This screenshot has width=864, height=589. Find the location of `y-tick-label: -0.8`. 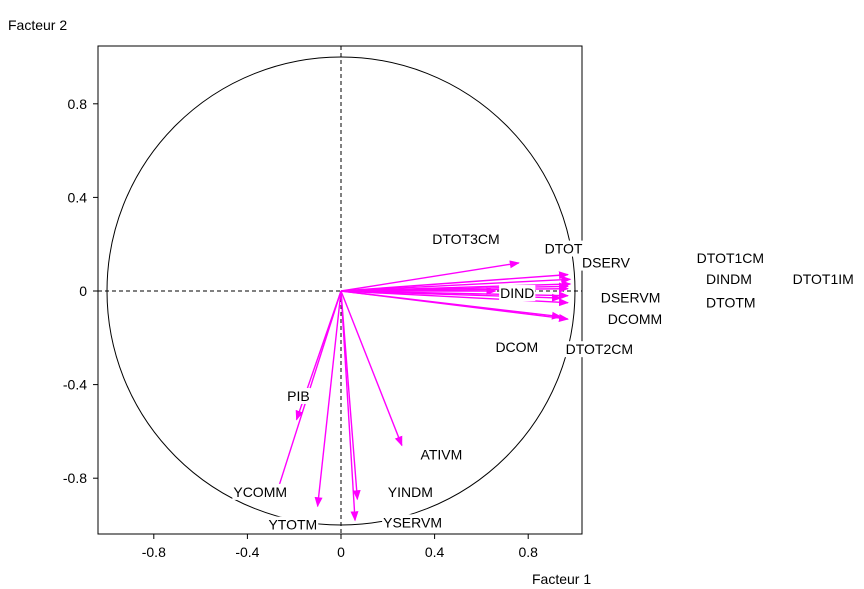

y-tick-label: -0.8 is located at coordinates (75, 478).